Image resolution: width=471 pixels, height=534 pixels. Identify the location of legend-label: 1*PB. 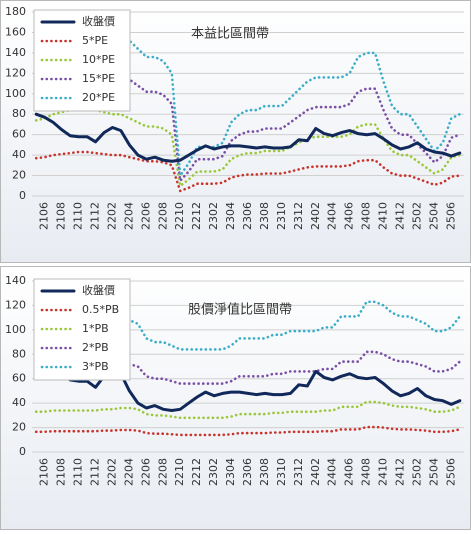
(95, 328).